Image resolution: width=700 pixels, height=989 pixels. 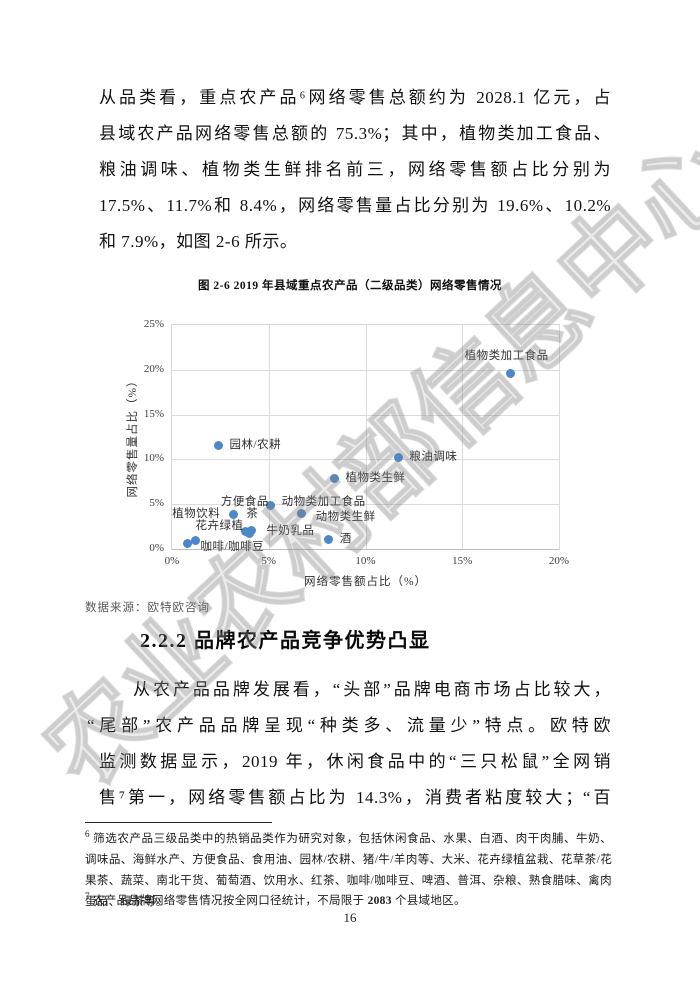 What do you see at coordinates (345, 539) in the screenshot?
I see `scatter-point-label: 酒` at bounding box center [345, 539].